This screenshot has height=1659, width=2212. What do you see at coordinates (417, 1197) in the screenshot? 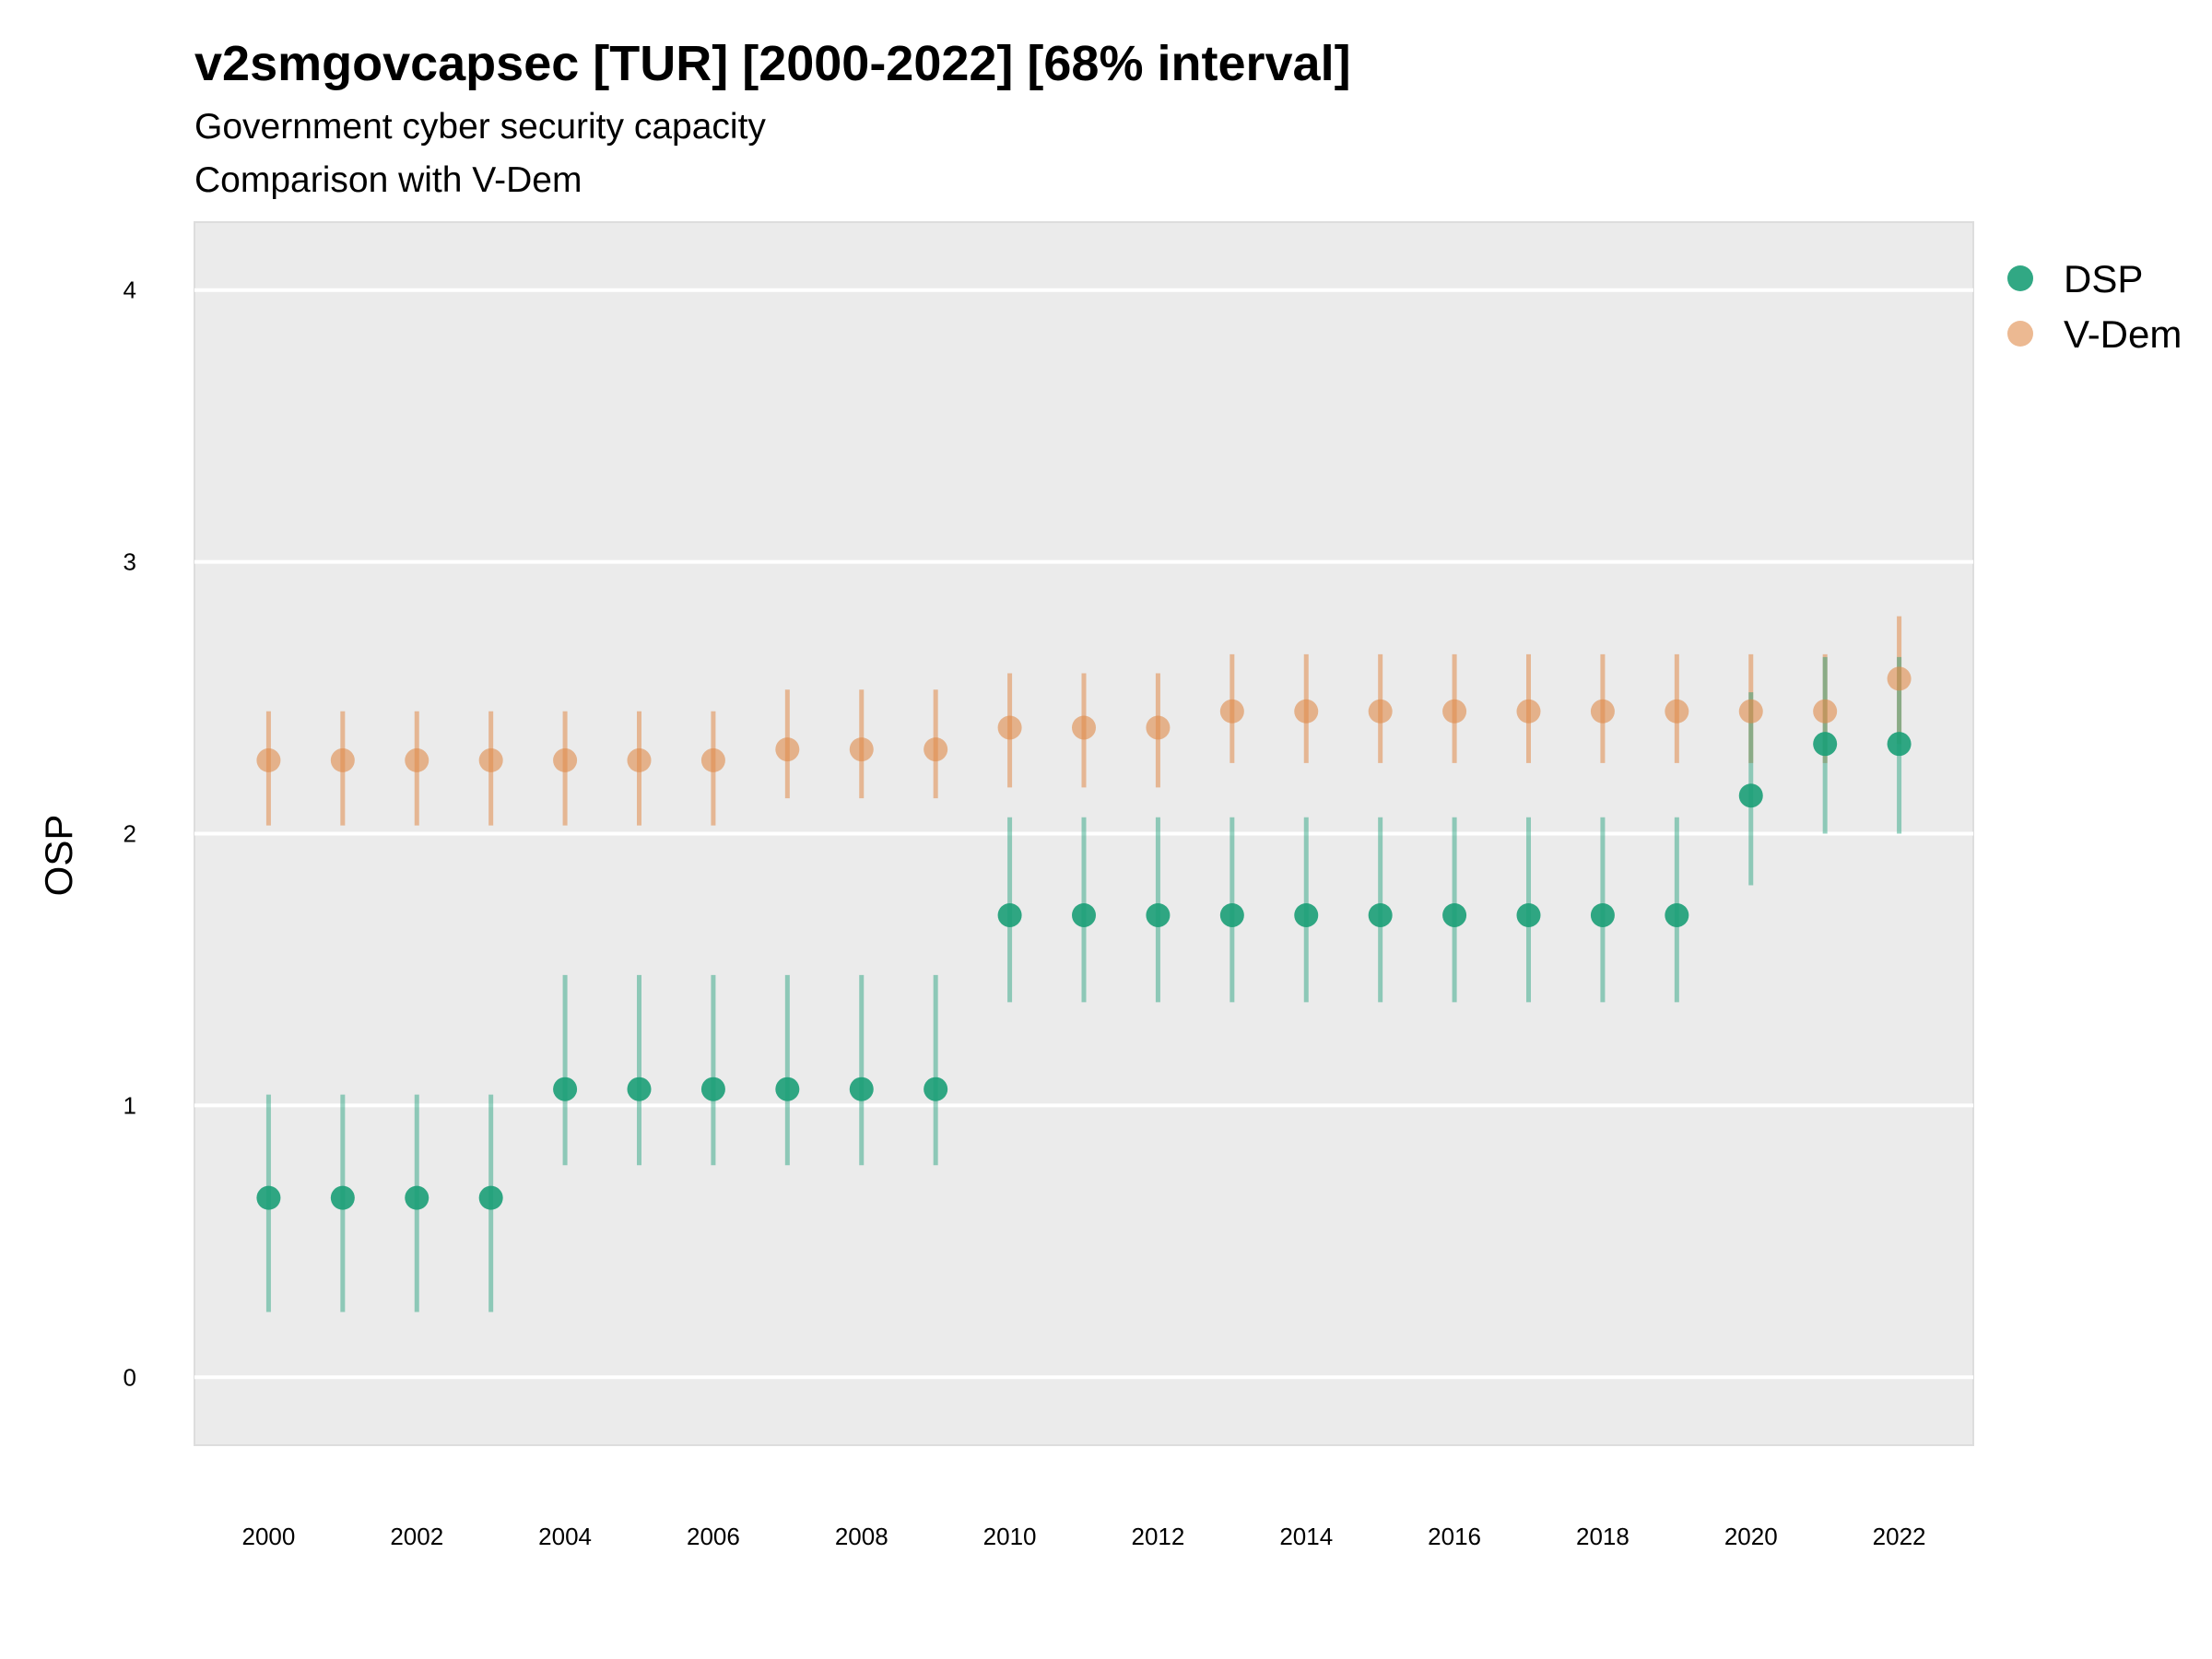
I see `dsp-point-2002` at bounding box center [417, 1197].